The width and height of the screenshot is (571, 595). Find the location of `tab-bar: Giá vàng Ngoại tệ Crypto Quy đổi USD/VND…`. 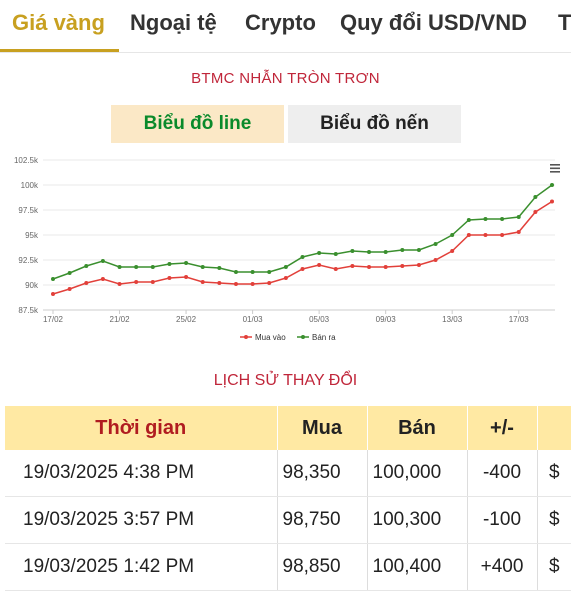

tab-bar: Giá vàng Ngoại tệ Crypto Quy đổi USD/VND… is located at coordinates (285, 26).